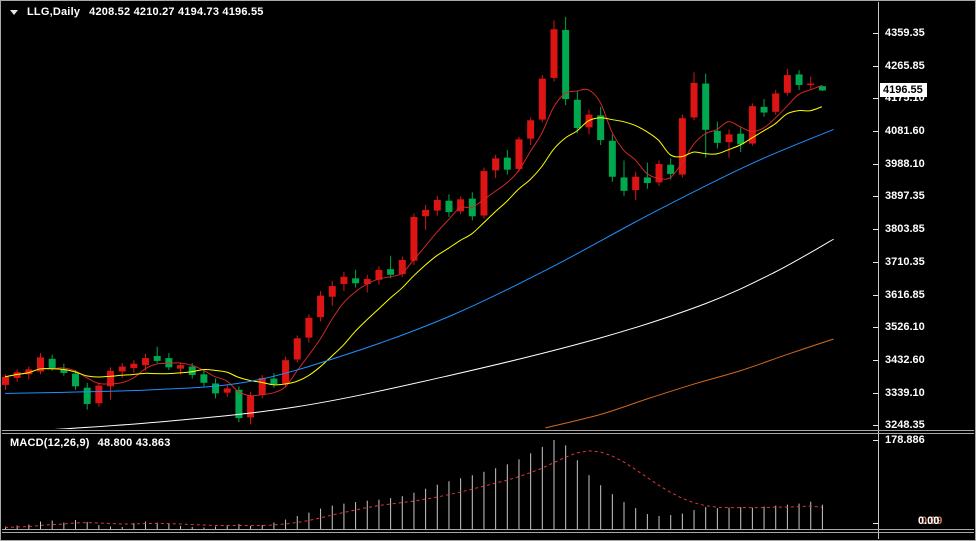  I want to click on panel-divider-bottom, so click(488, 433).